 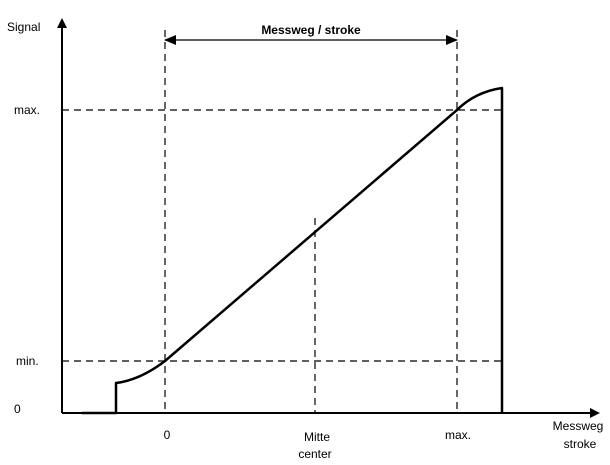 I want to click on stroke-dimension-label: Messweg / stroke, so click(x=311, y=30).